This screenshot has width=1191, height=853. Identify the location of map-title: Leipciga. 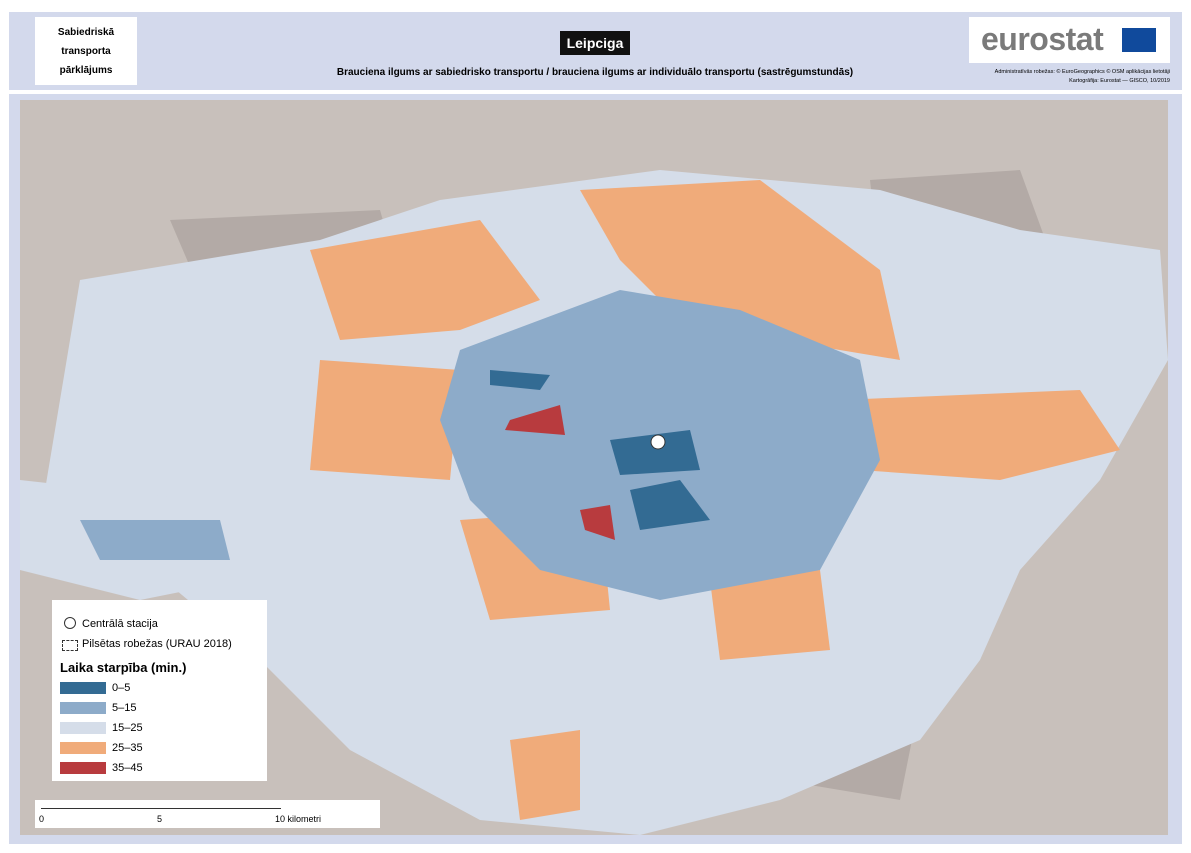
(595, 43).